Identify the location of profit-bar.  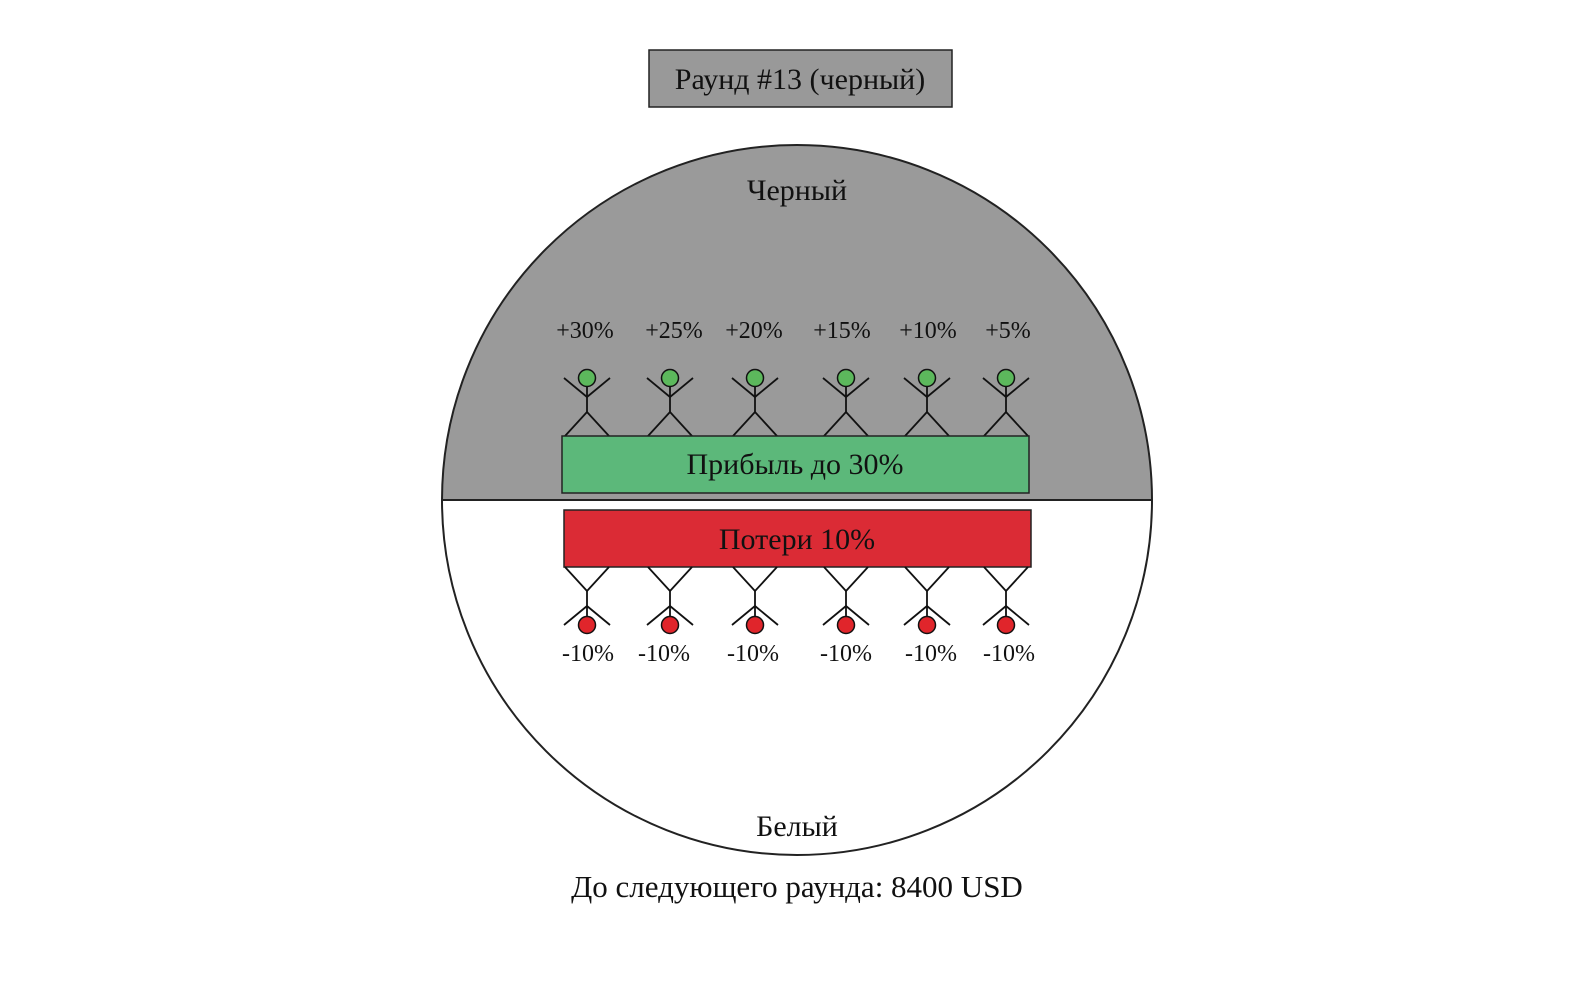
(795, 464).